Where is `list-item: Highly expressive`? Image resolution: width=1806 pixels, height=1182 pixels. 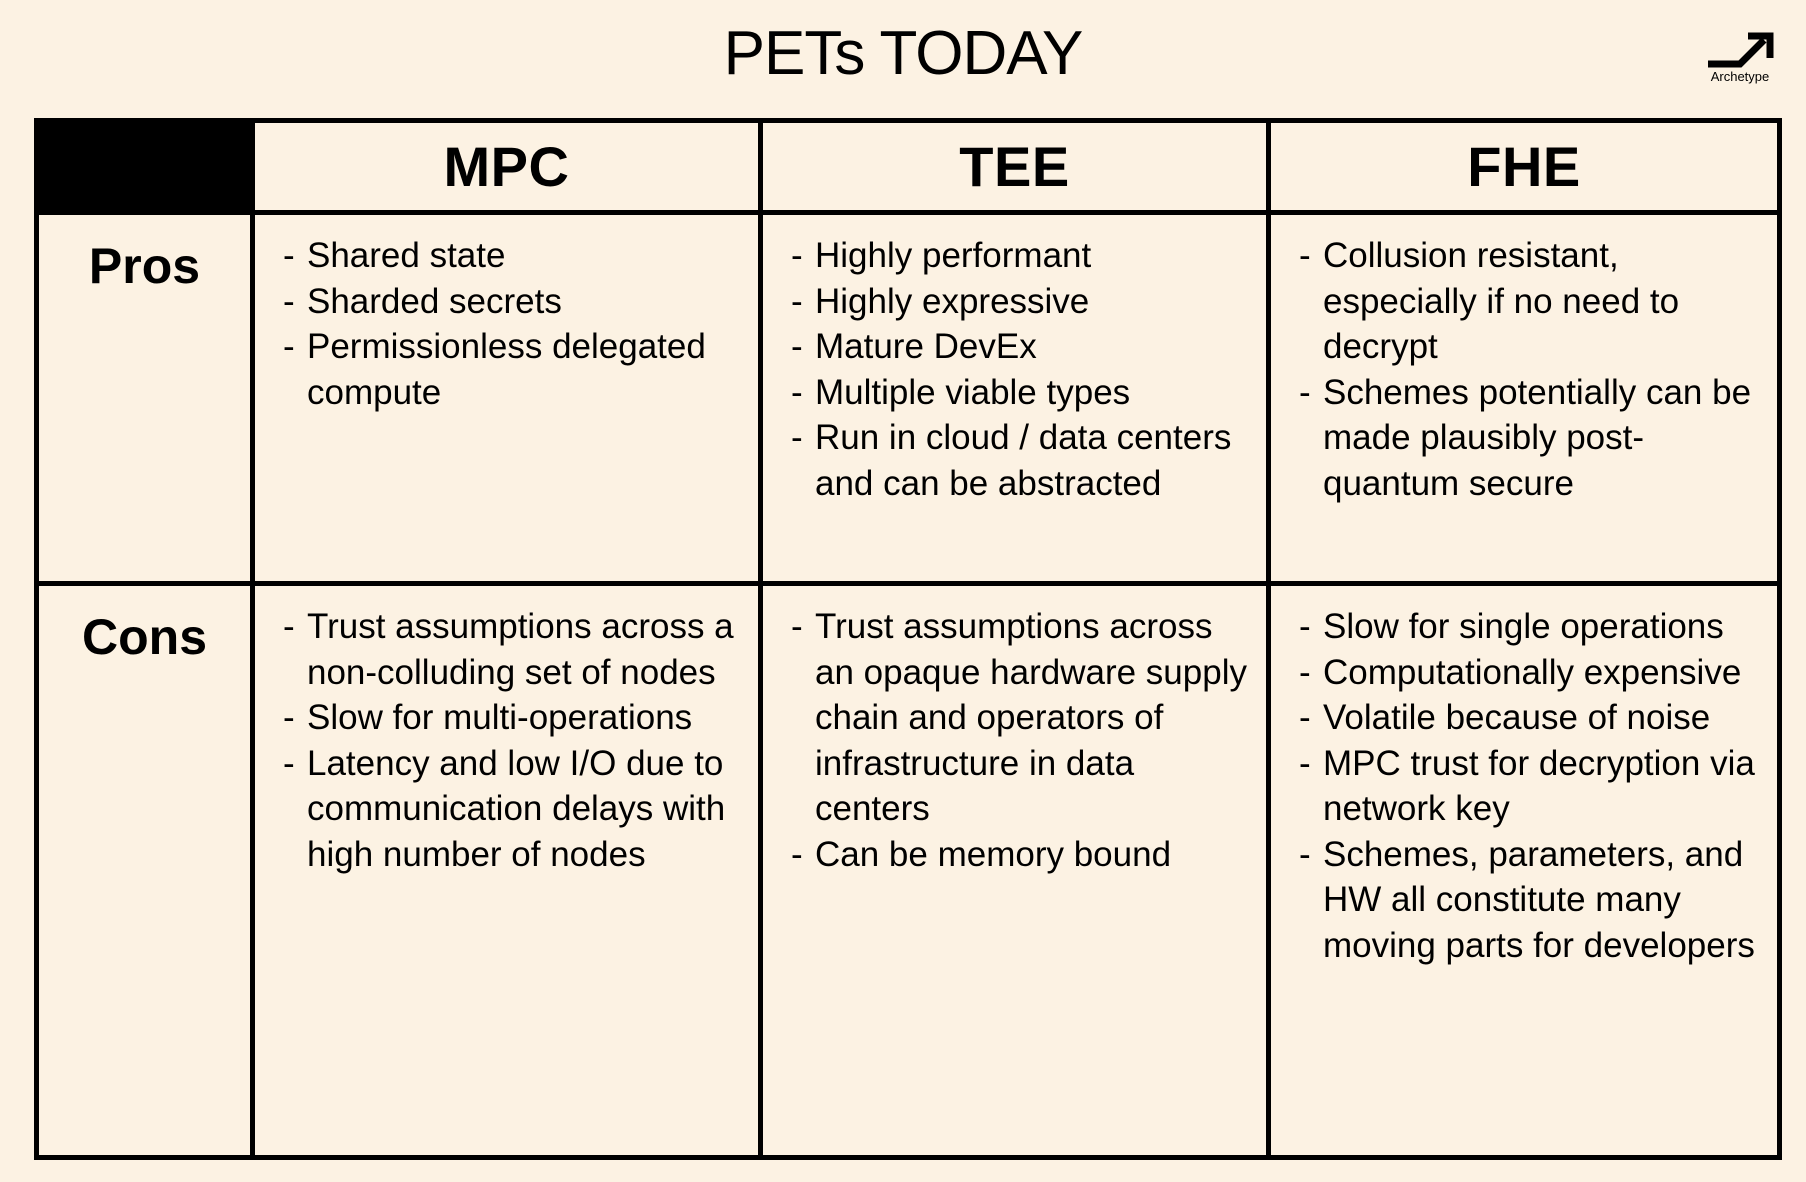 list-item: Highly expressive is located at coordinates (1023, 302).